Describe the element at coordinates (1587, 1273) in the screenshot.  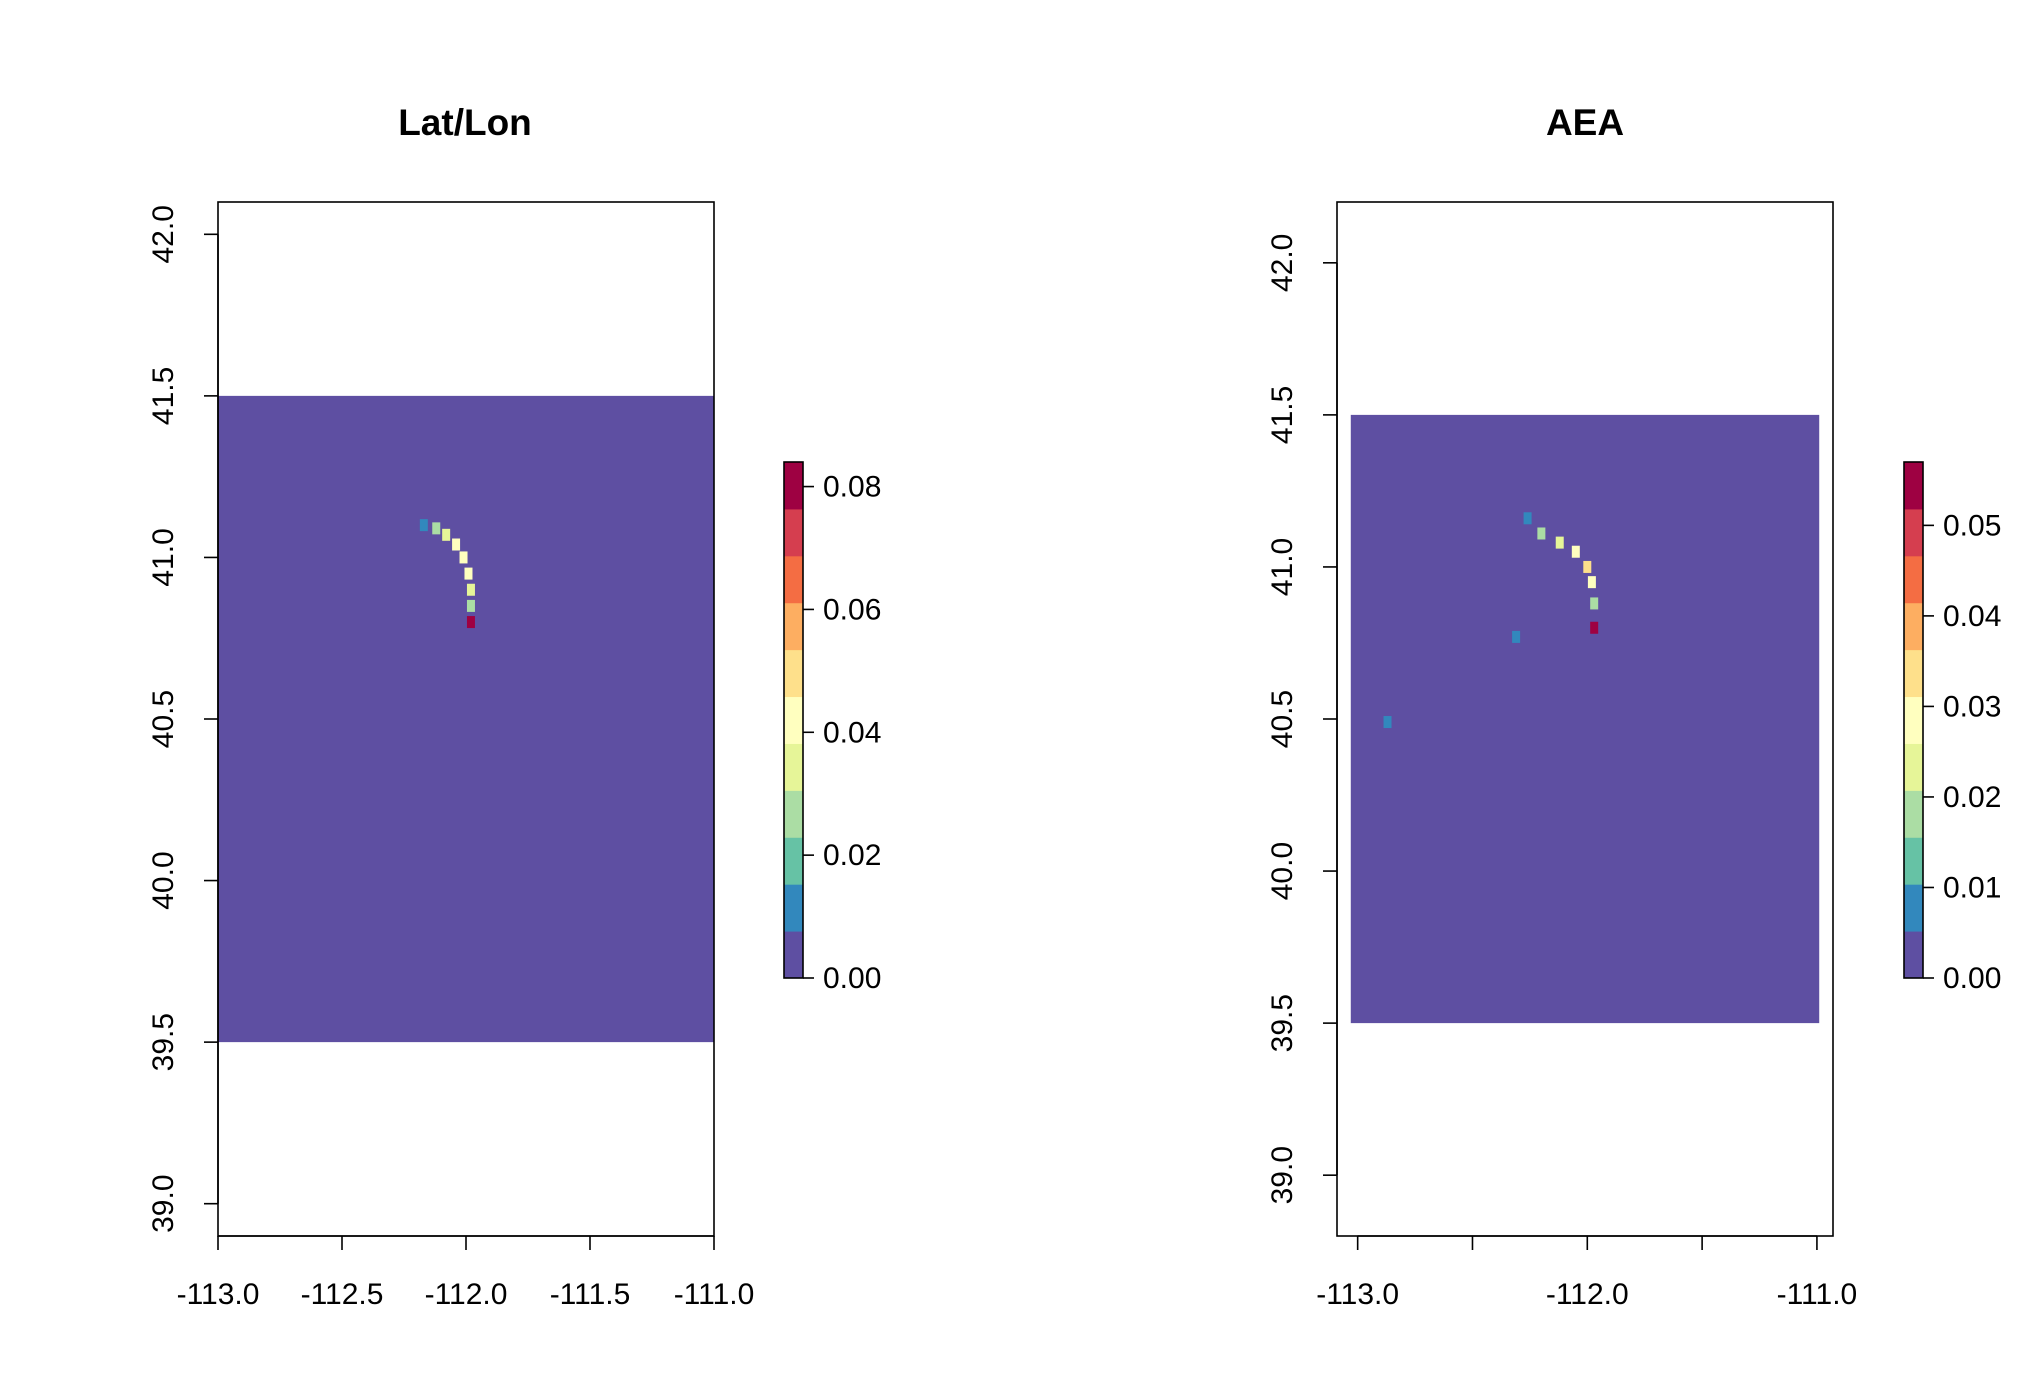
I see `x-axis: -113.0 -112.0 -111.0` at that location.